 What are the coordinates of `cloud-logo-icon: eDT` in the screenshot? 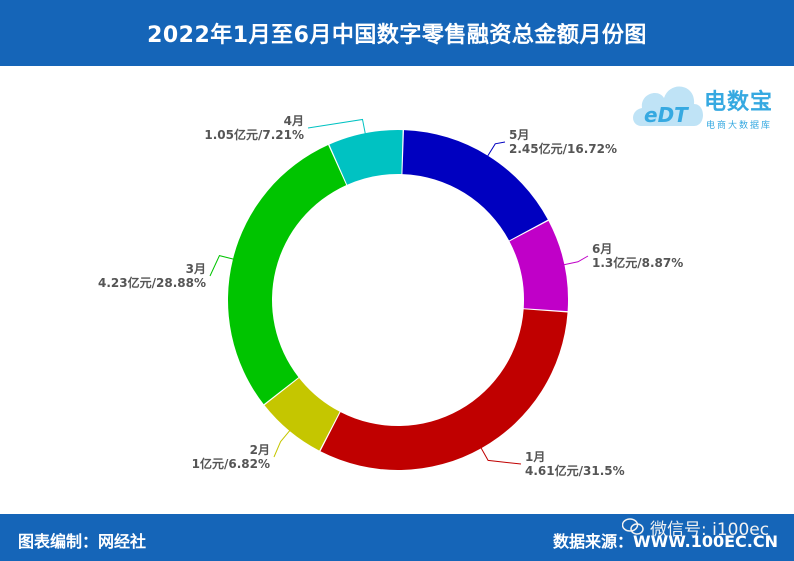 It's located at (668, 106).